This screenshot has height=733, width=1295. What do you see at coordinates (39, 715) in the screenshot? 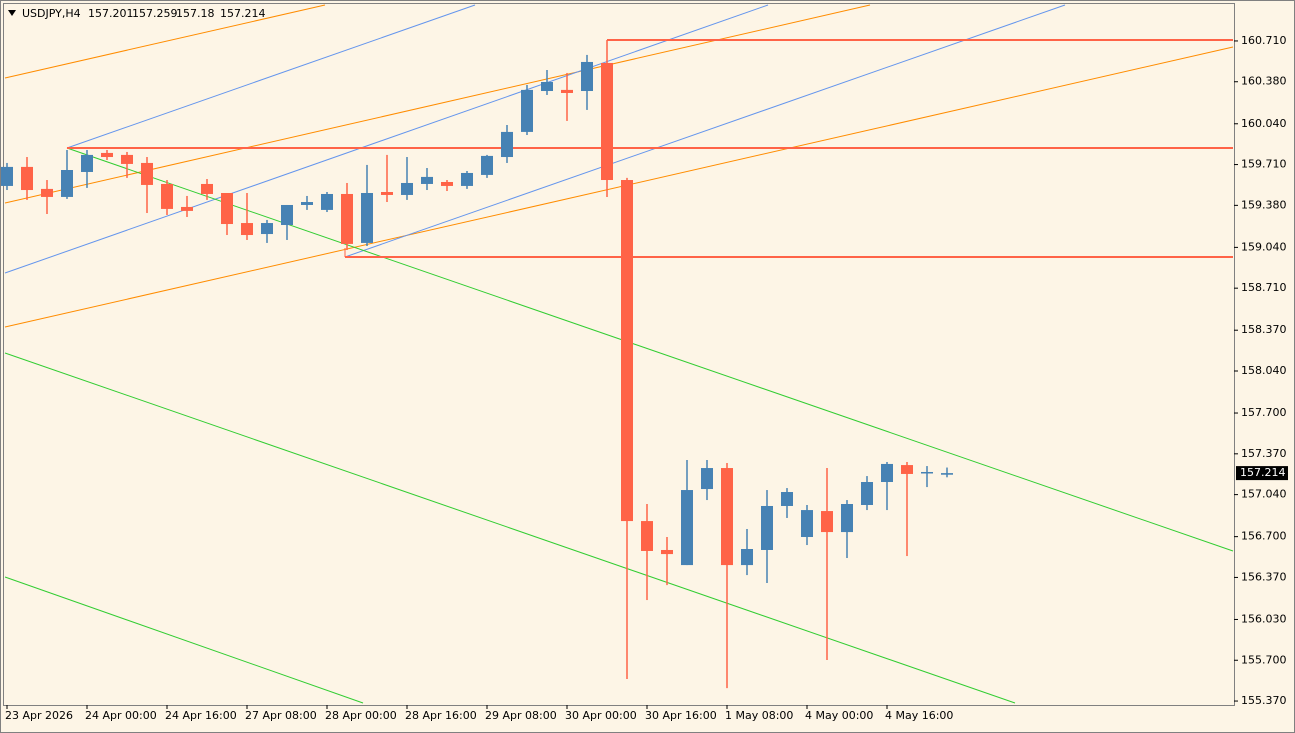
I see `x-tick-label: 23 Apr 2026` at bounding box center [39, 715].